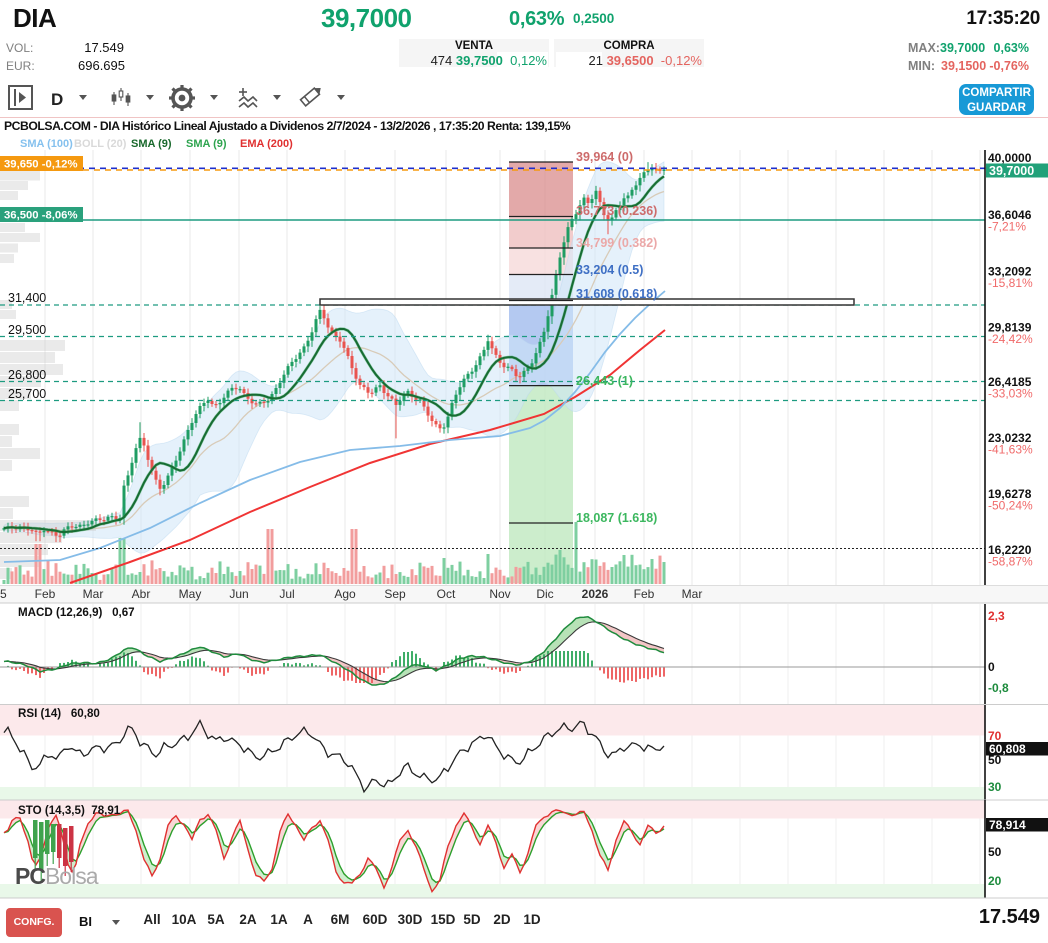  I want to click on svg-text: 26,443 (1), so click(604, 381).